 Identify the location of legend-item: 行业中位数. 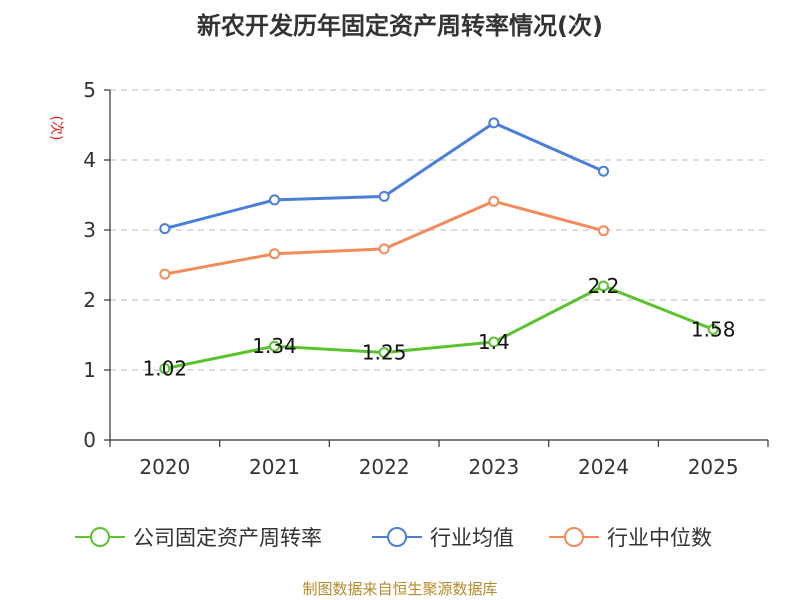
(630, 538).